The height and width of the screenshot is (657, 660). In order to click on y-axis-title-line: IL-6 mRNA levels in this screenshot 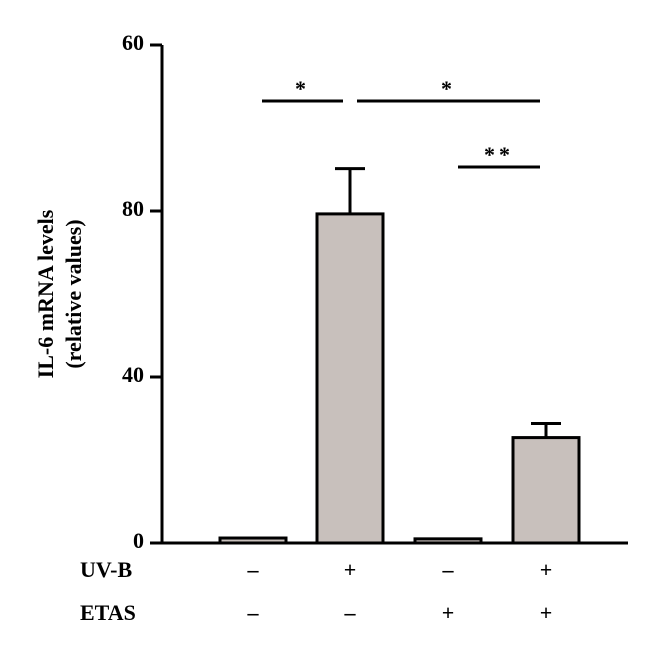, I will do `click(45, 293)`.